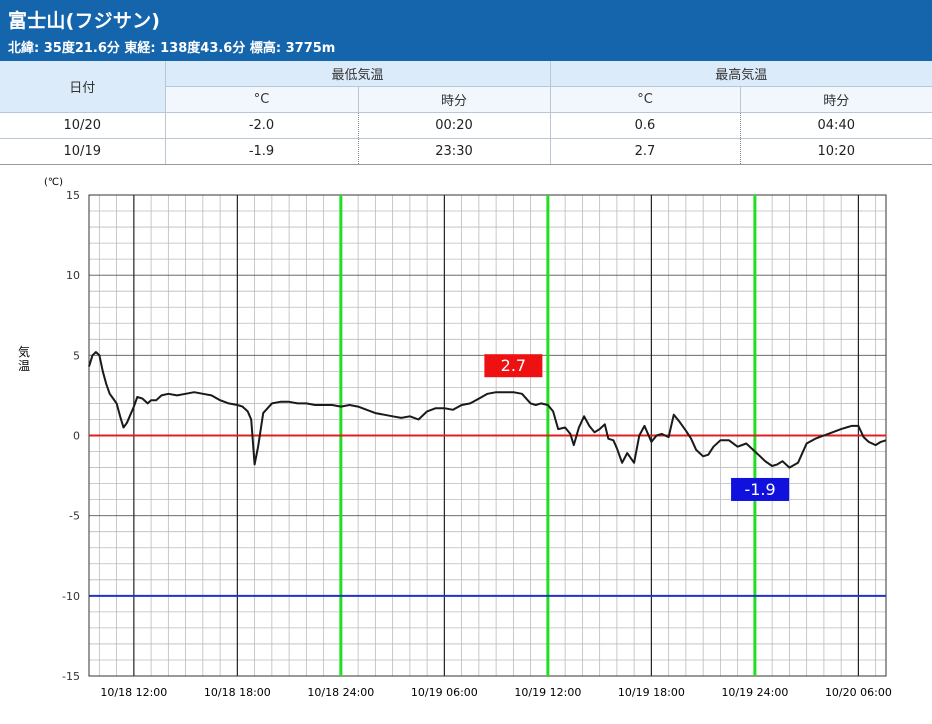 This screenshot has height=724, width=932. I want to click on x-tick-label: 10/19 24:00, so click(754, 692).